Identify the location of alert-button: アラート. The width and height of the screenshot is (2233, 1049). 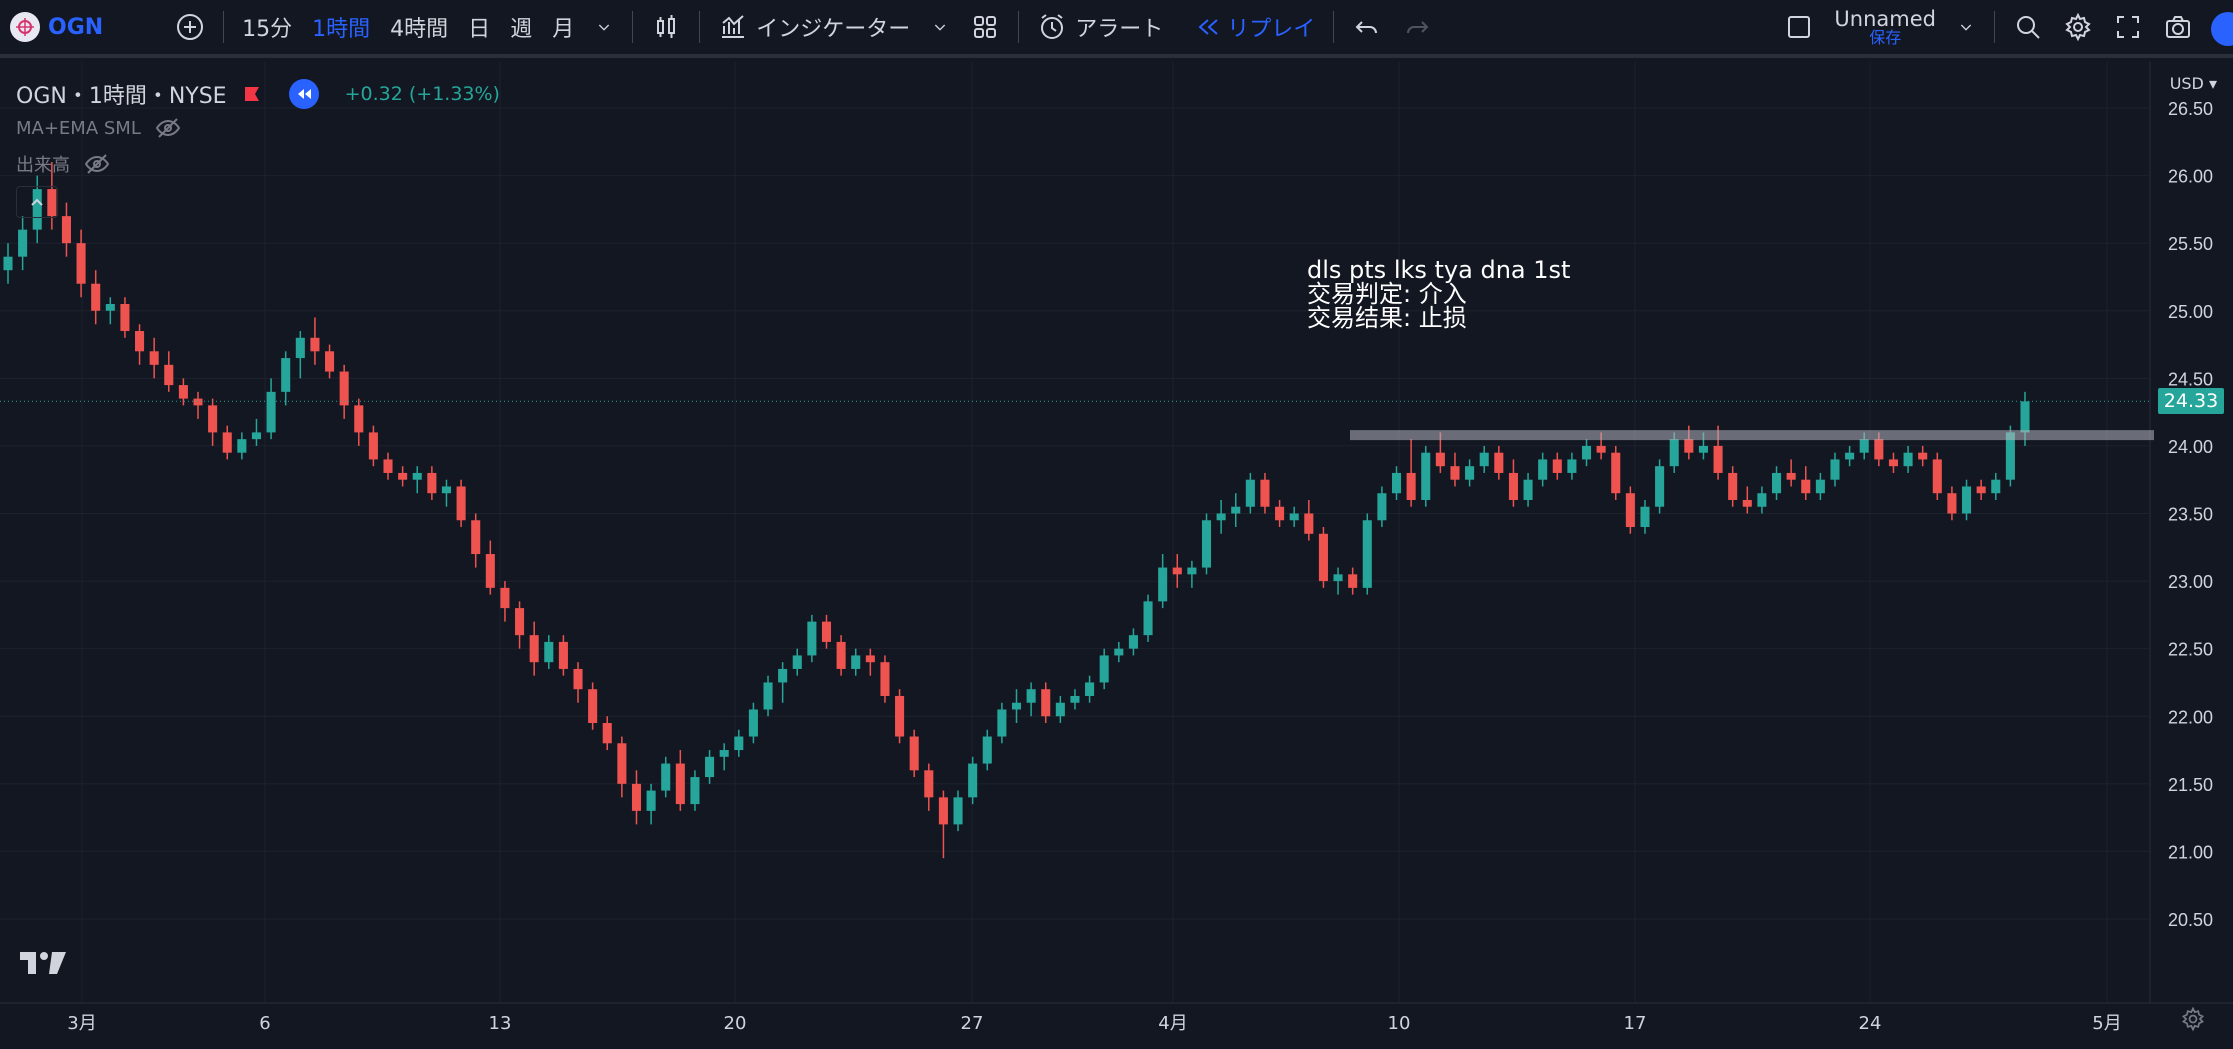
(1100, 28).